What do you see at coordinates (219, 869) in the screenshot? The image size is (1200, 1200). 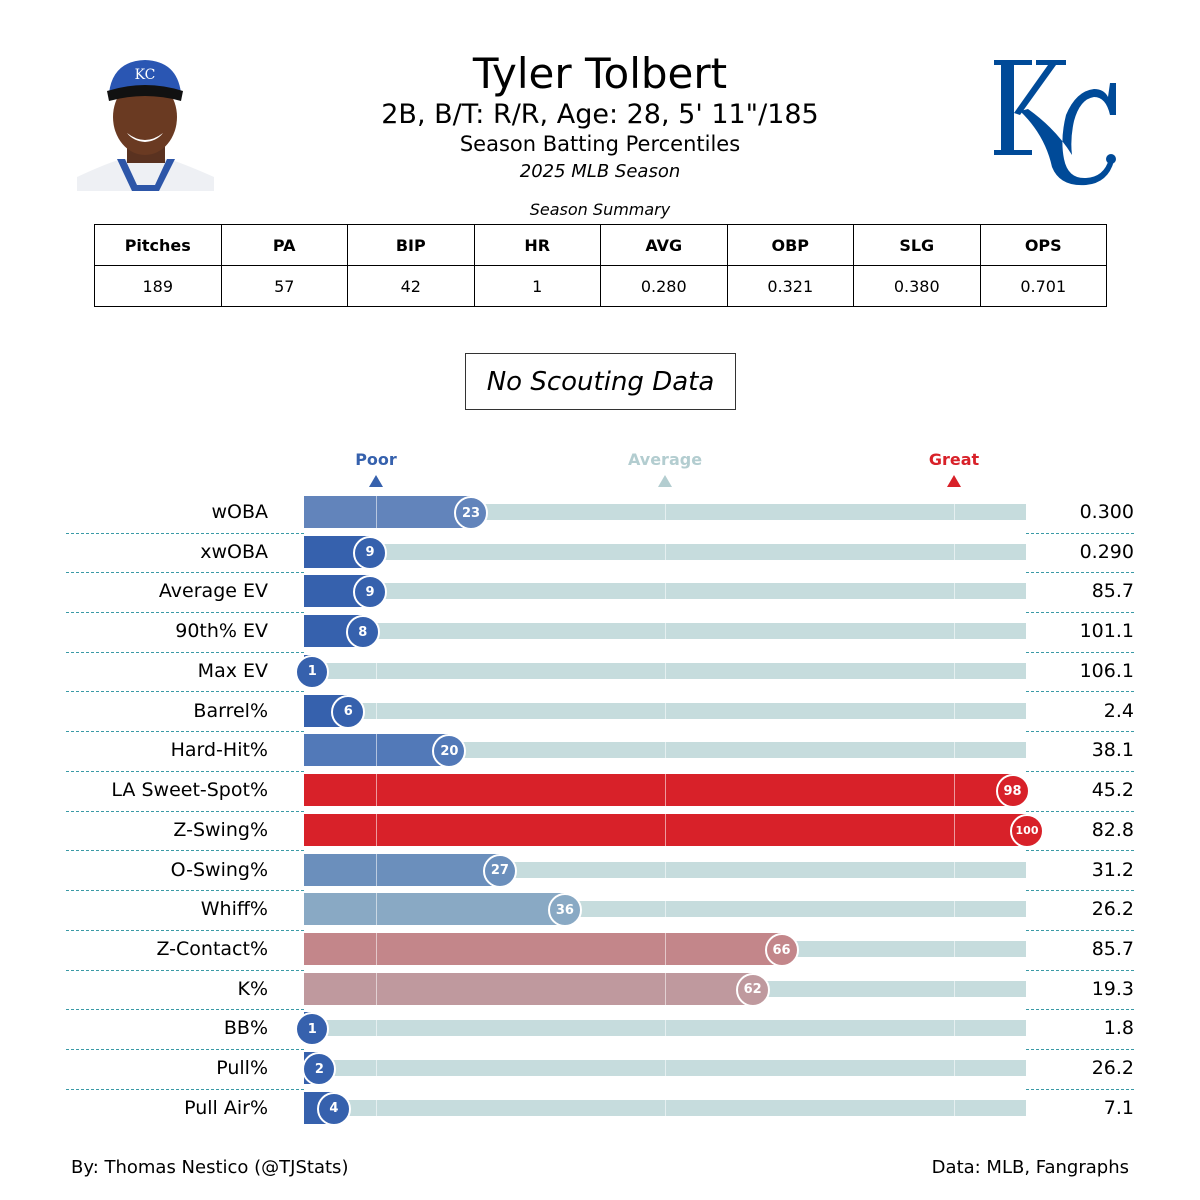 I see `metric-label: O-Swing%` at bounding box center [219, 869].